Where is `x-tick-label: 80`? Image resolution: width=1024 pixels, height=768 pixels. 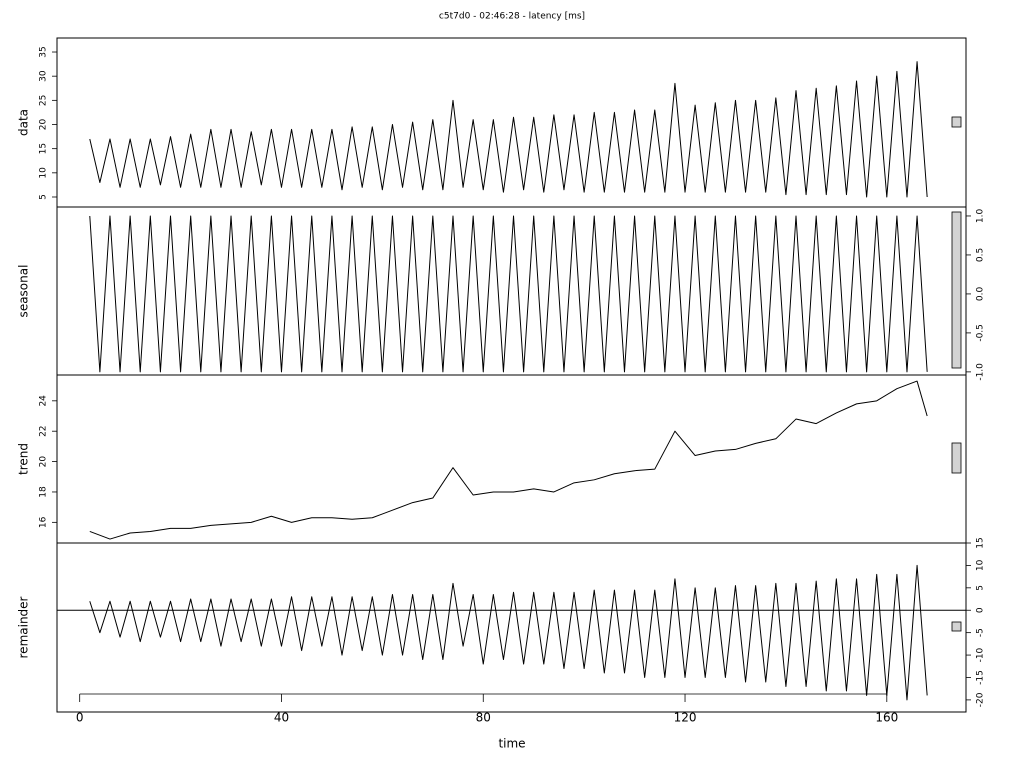
x-tick-label: 80 is located at coordinates (483, 718).